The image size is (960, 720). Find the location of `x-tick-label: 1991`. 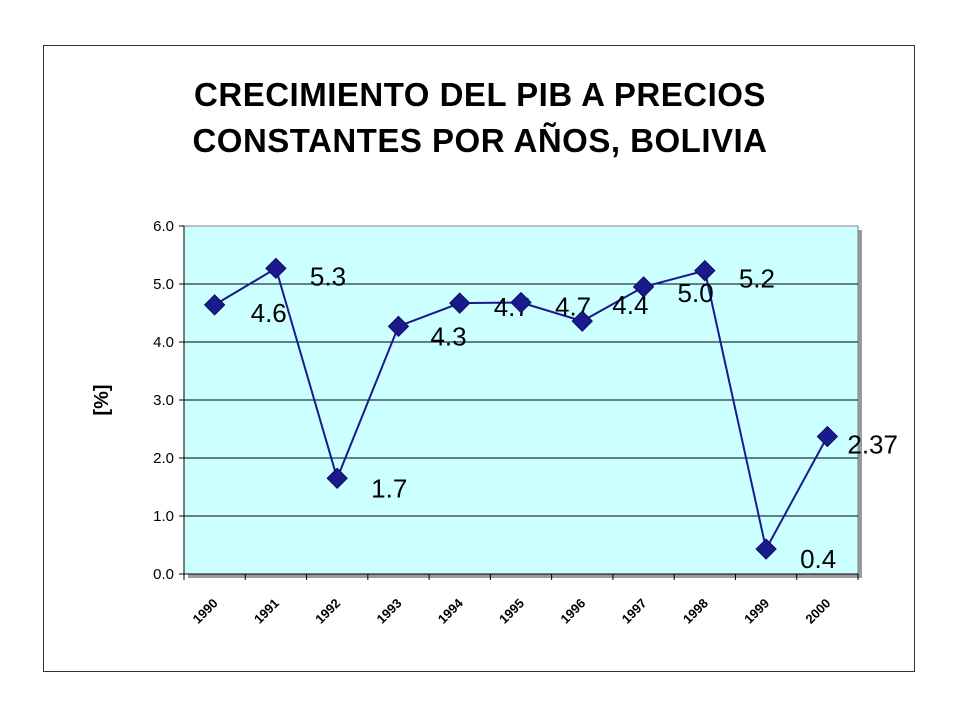

x-tick-label: 1991 is located at coordinates (266, 611).